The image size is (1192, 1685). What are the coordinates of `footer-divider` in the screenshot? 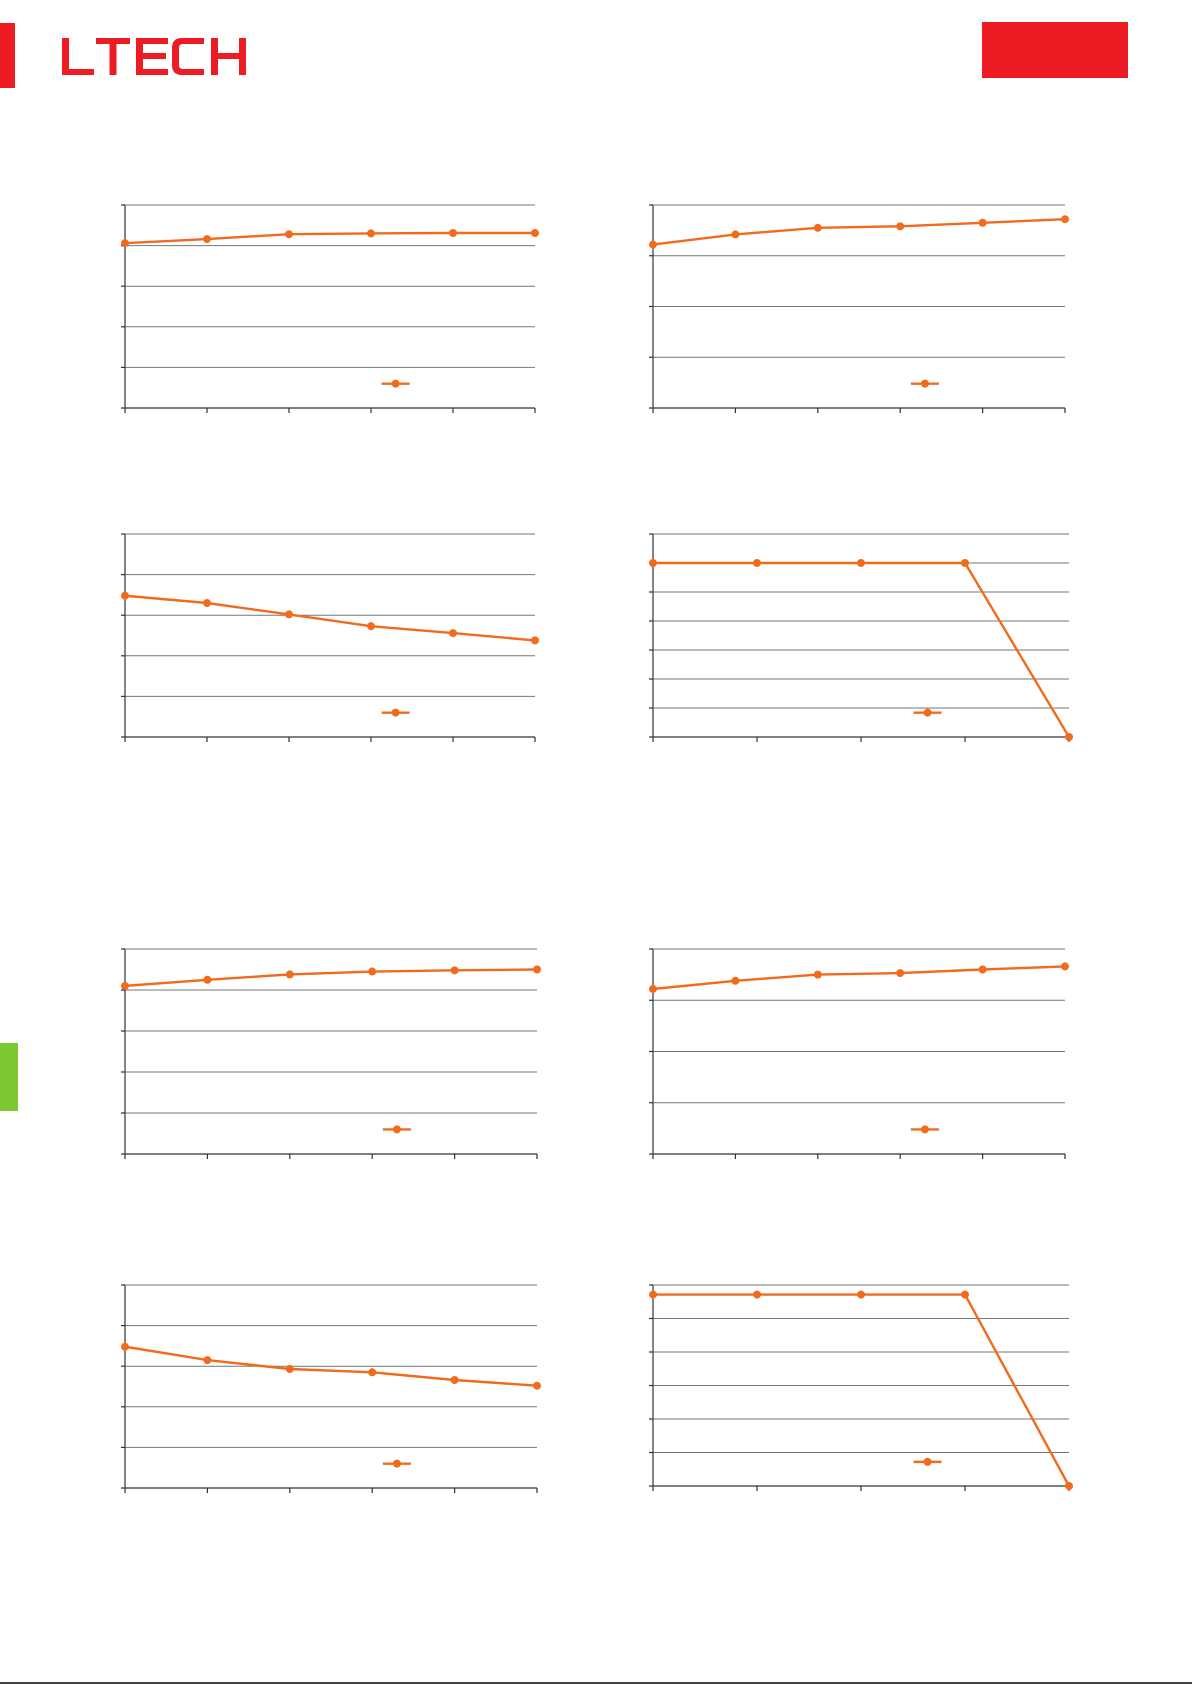 It's located at (596, 1683).